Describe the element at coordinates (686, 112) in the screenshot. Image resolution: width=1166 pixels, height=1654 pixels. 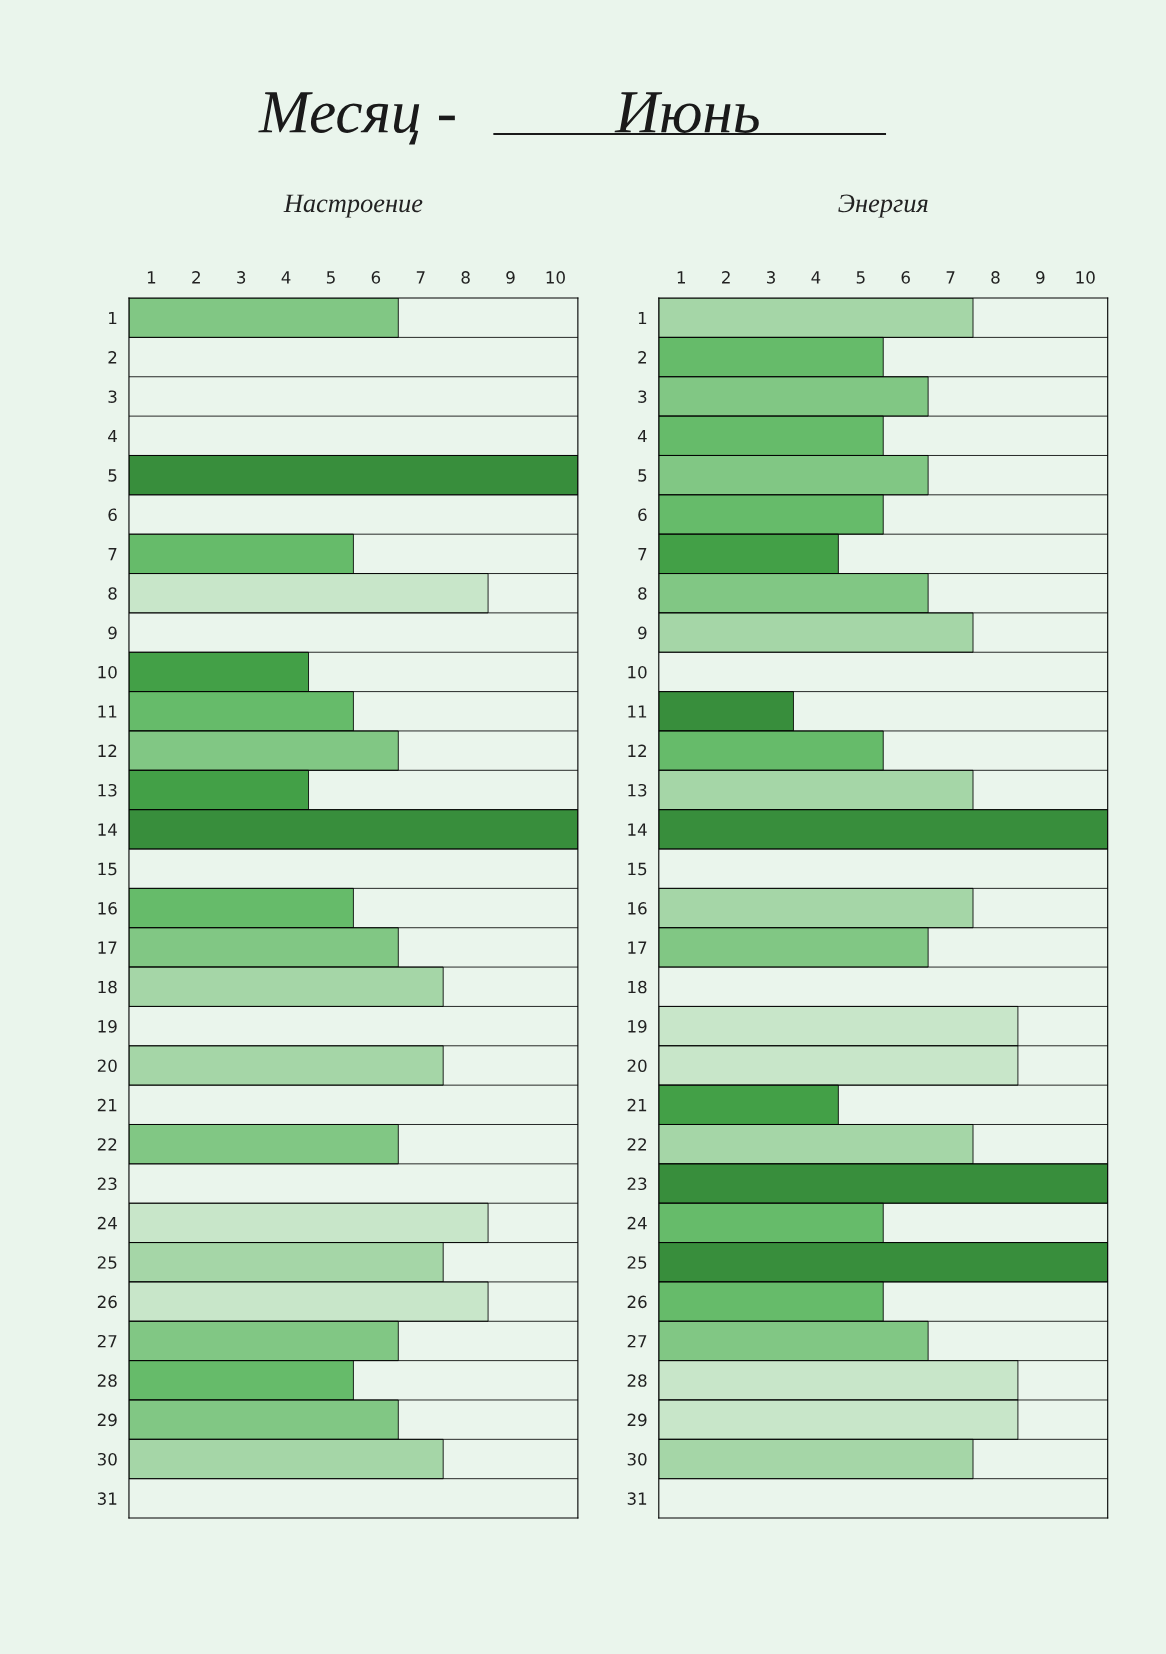
I see `text: Июнь` at that location.